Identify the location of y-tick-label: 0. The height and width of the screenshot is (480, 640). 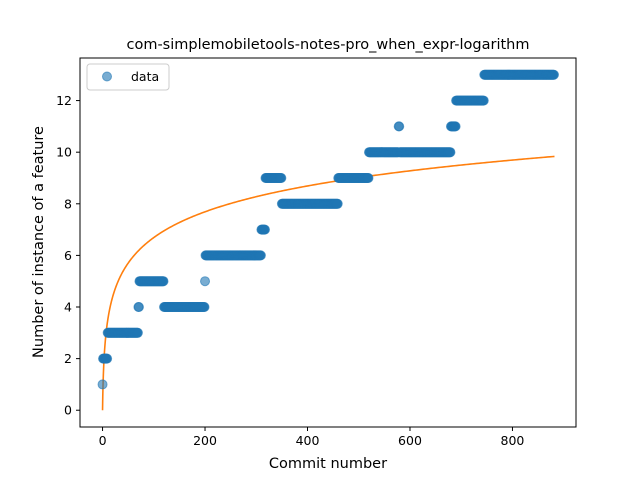
(68, 410).